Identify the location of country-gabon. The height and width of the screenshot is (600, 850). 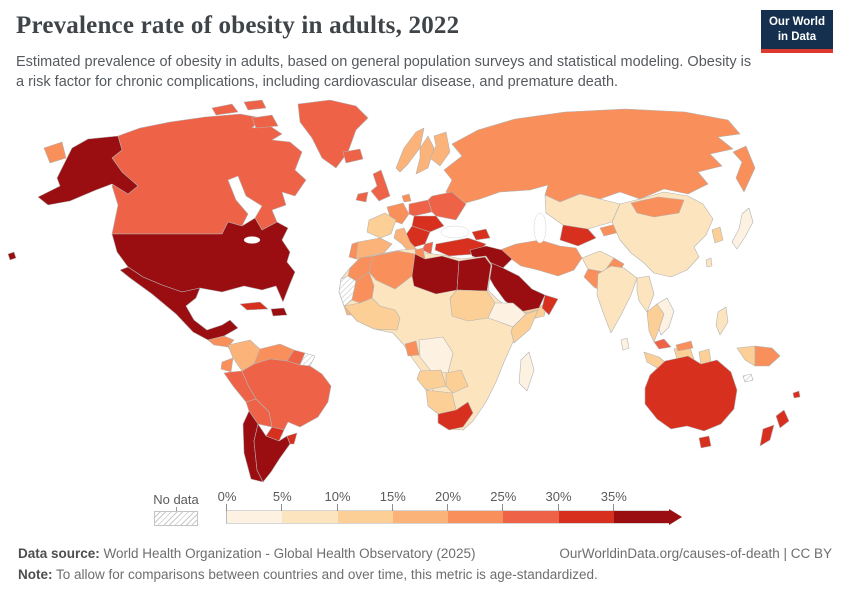
(412, 348).